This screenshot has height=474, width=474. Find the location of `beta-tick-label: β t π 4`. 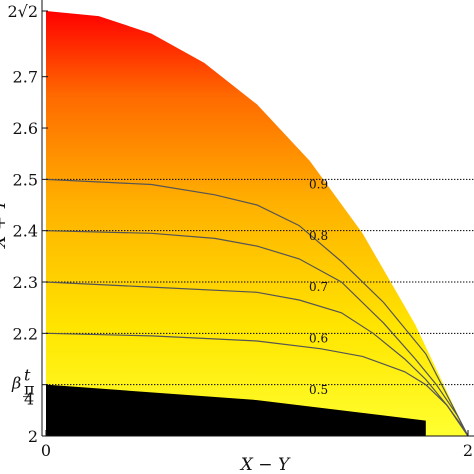

beta-tick-label: β t π 4 is located at coordinates (23, 387).